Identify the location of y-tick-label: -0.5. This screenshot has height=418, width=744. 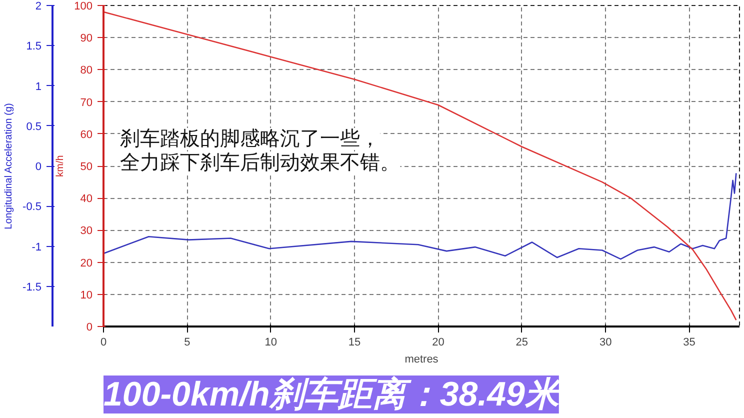
(32, 207).